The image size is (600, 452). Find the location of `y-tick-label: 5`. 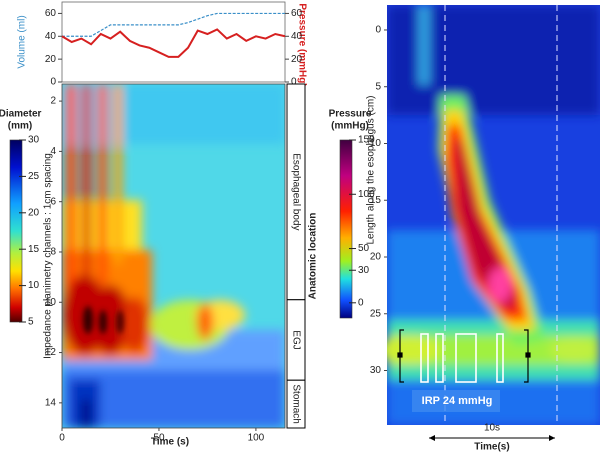

y-tick-label: 5 is located at coordinates (378, 86).